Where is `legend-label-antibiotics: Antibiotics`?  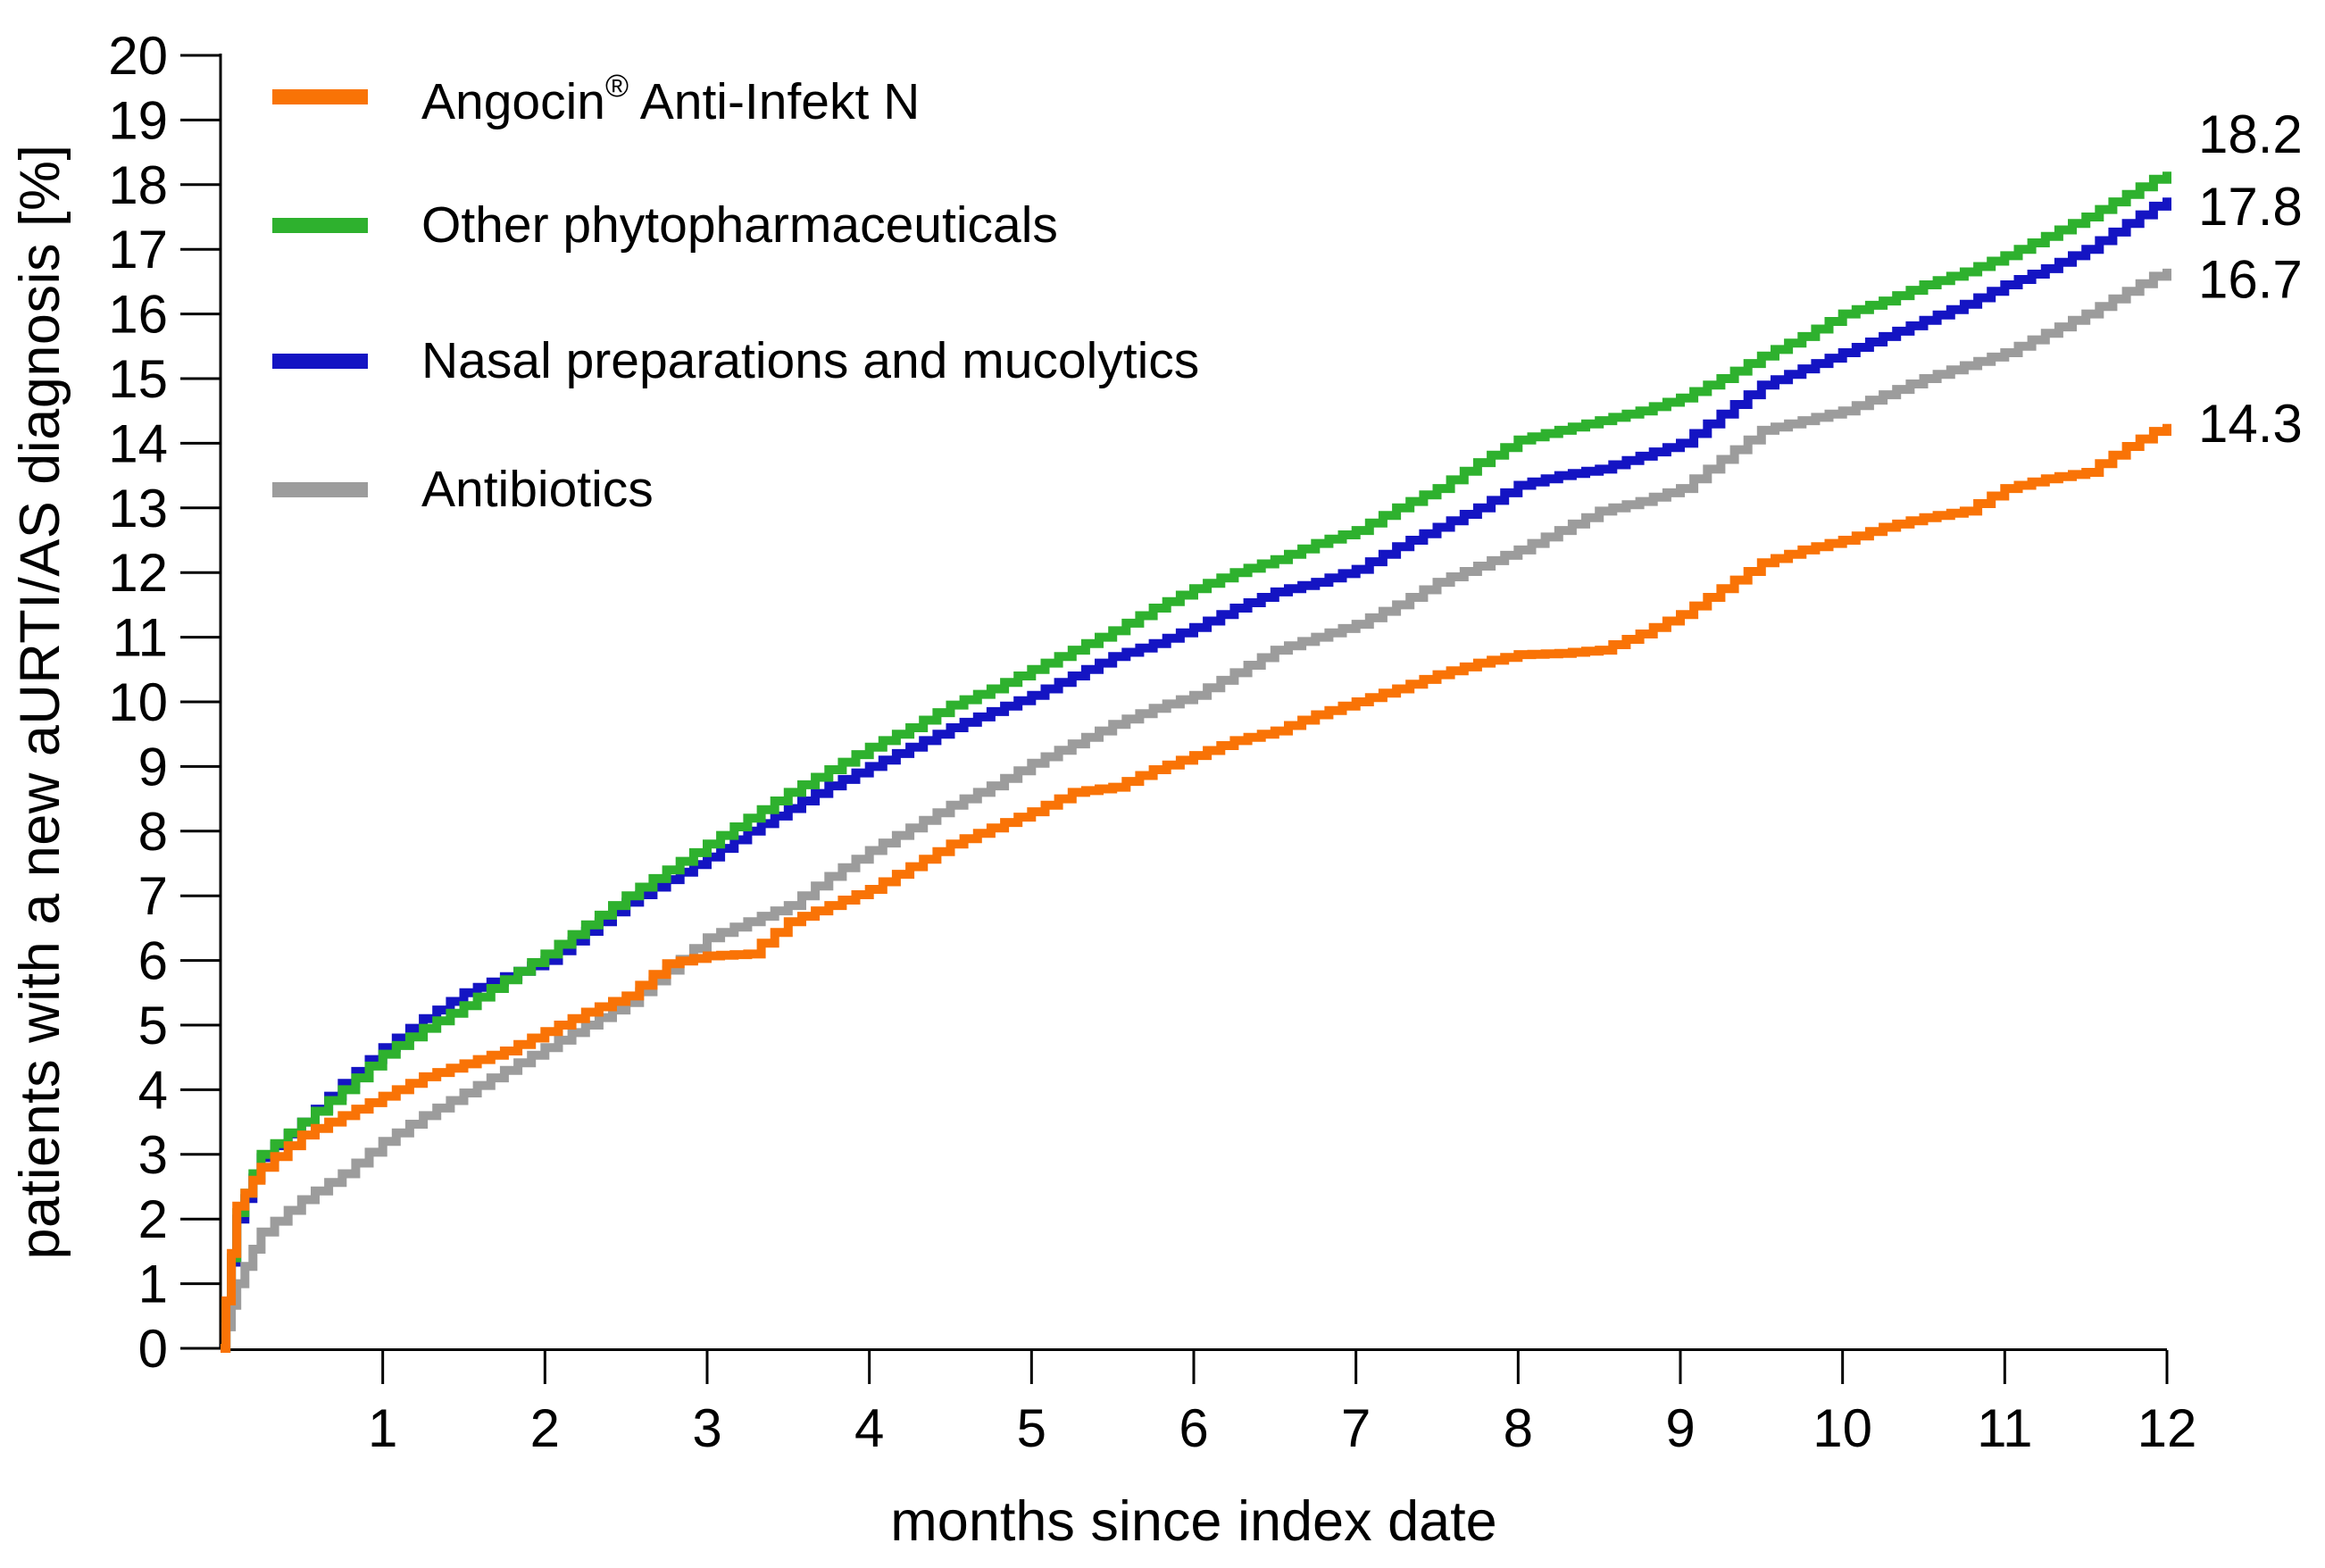
legend-label-antibiotics: Antibiotics is located at coordinates (538, 489).